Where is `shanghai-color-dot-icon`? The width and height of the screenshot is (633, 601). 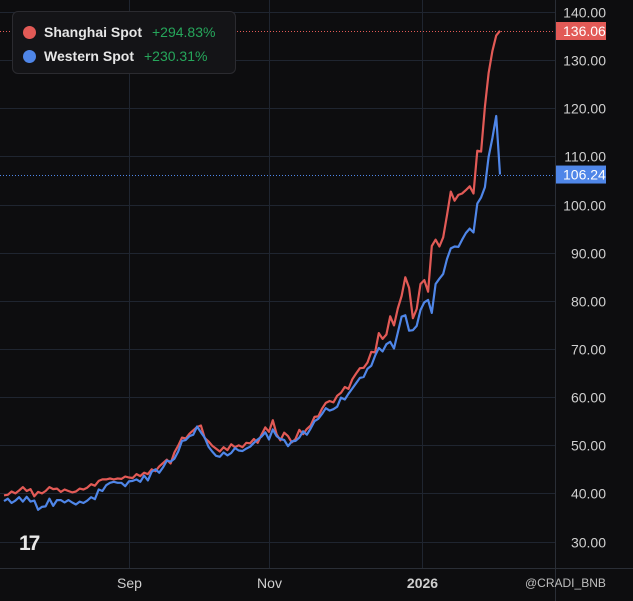 shanghai-color-dot-icon is located at coordinates (29, 32).